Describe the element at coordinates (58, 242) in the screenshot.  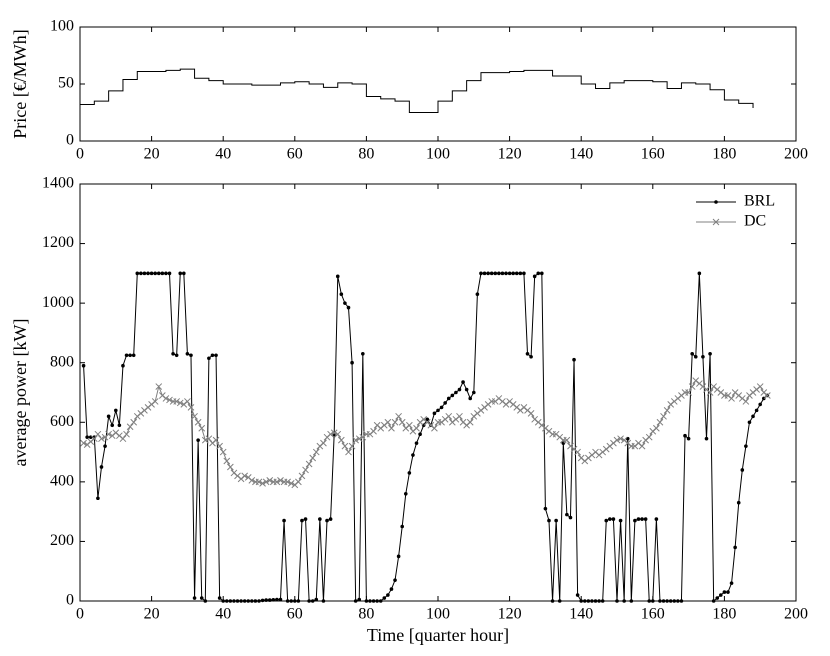
I see `y-tick-label: 1200` at that location.